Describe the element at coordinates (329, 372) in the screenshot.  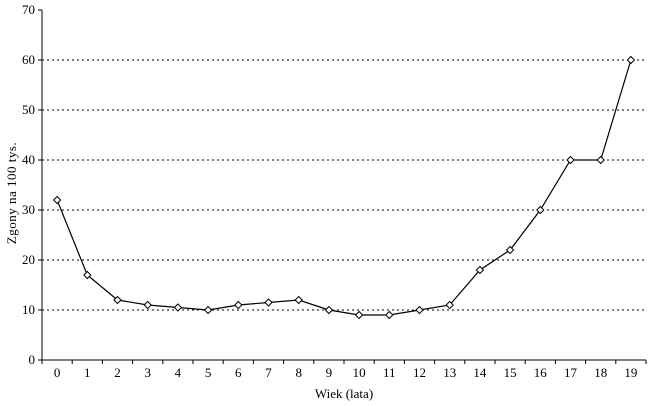
I see `x-tick-label: 9` at that location.